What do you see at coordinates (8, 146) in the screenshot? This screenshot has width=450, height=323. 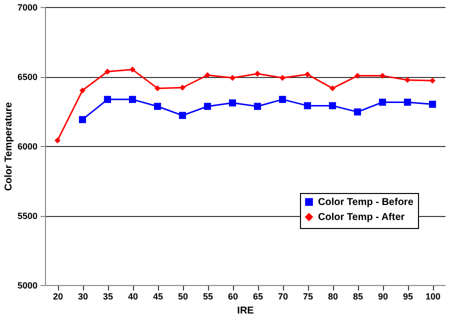 I see `y-axis-title: Color Temperature` at bounding box center [8, 146].